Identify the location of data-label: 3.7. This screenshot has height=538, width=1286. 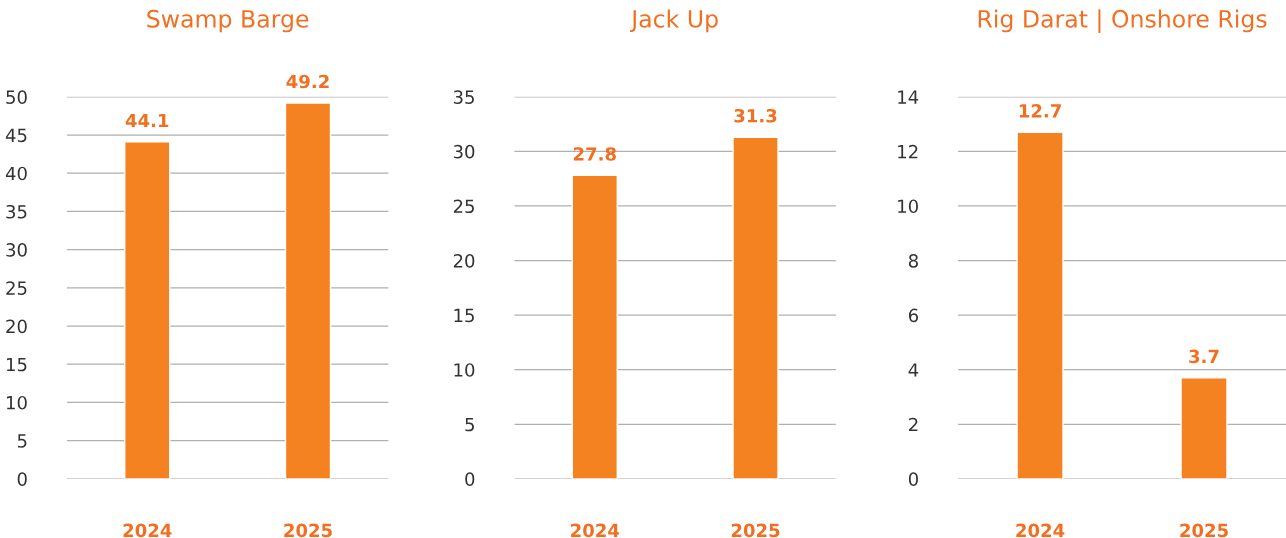
(1204, 356).